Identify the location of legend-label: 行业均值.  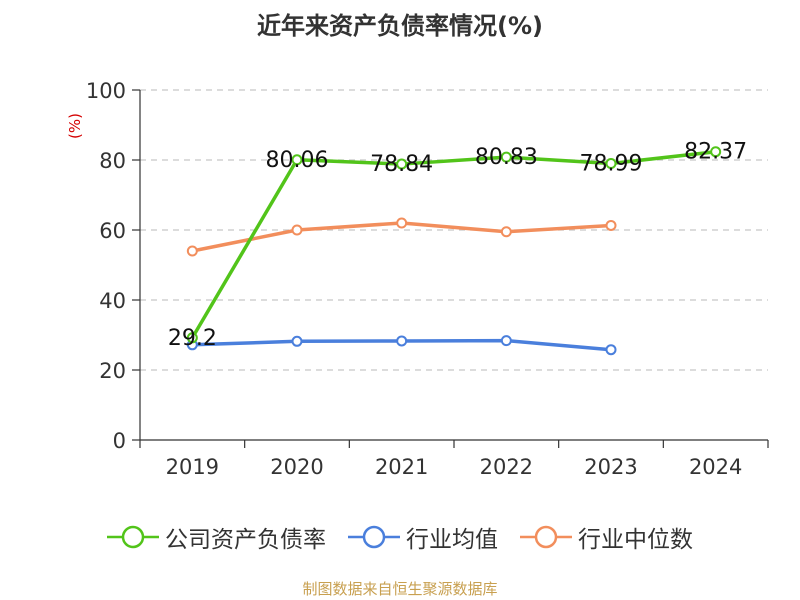
(452, 540).